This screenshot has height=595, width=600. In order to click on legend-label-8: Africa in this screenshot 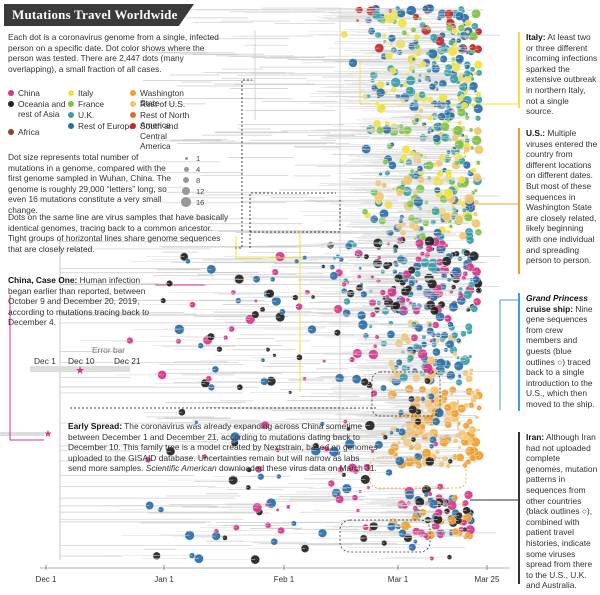, I will do `click(29, 132)`.